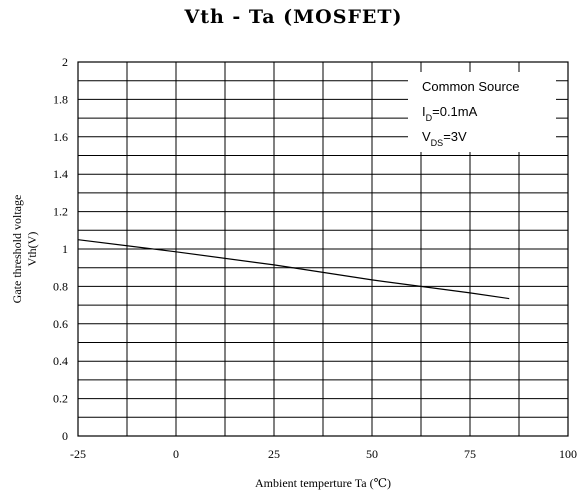 The width and height of the screenshot is (587, 495). What do you see at coordinates (60, 286) in the screenshot?
I see `y-tick-label: 0.8` at bounding box center [60, 286].